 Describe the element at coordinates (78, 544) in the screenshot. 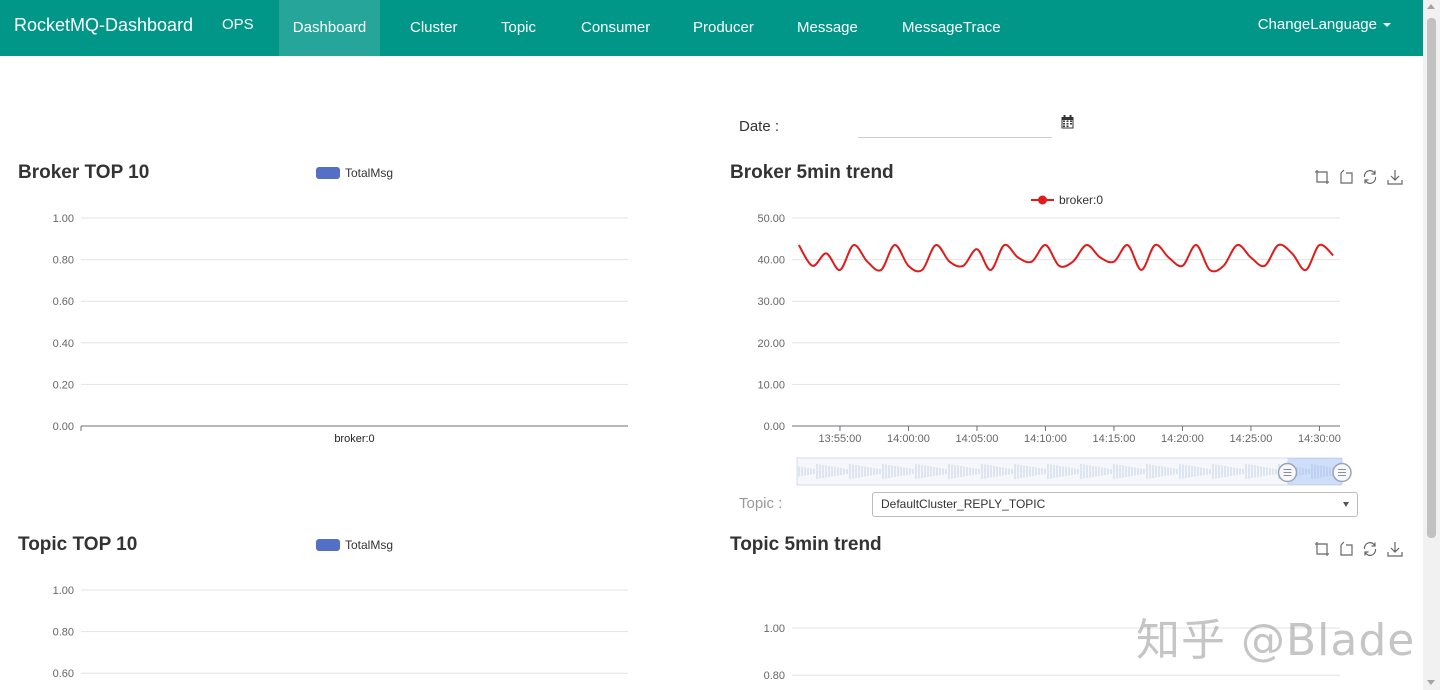

I see `topic-top10-title: Topic TOP 10` at that location.